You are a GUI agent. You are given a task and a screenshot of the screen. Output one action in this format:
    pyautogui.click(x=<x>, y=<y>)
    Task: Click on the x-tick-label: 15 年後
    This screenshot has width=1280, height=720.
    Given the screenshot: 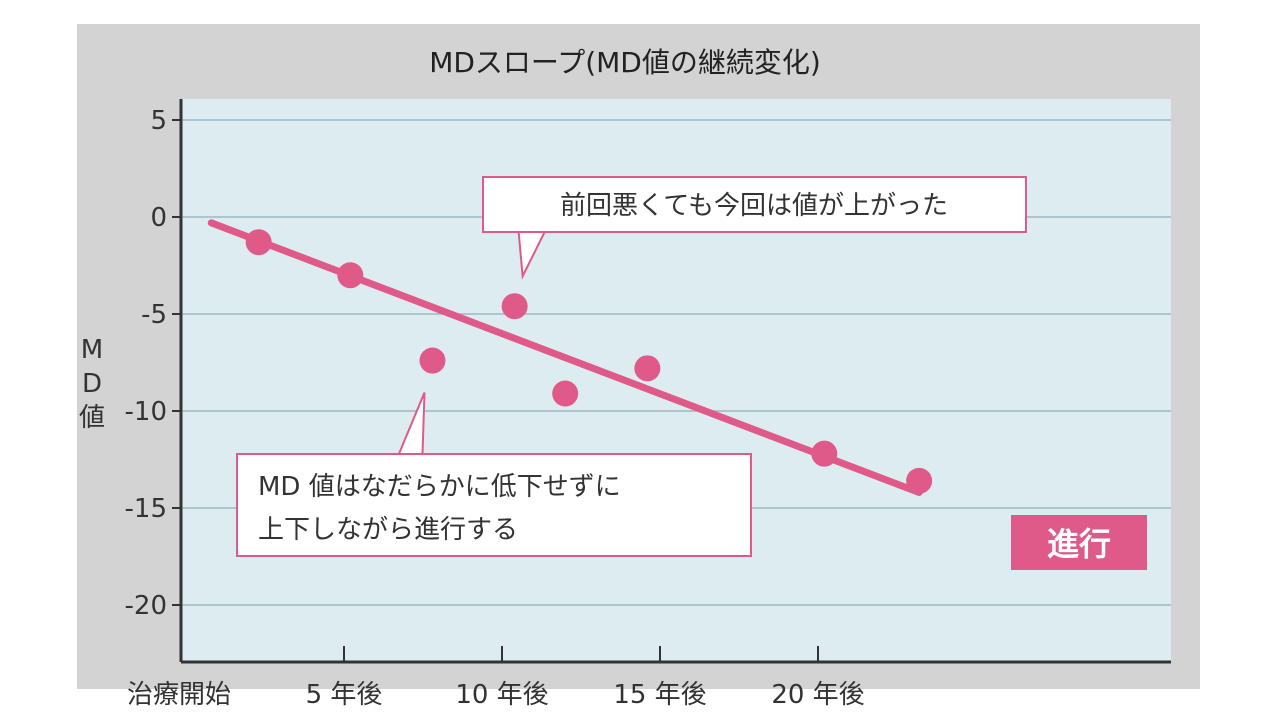 What is the action you would take?
    pyautogui.click(x=659, y=695)
    